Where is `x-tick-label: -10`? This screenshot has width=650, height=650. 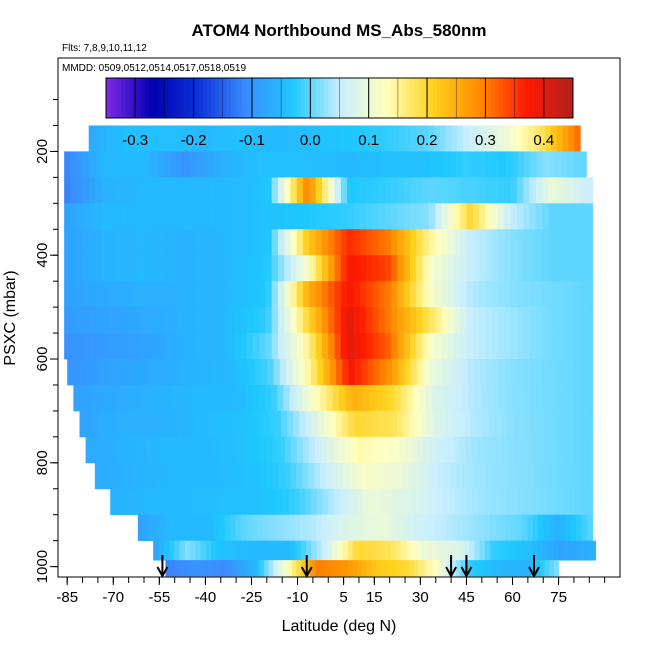
x-tick-label: -10 is located at coordinates (298, 597).